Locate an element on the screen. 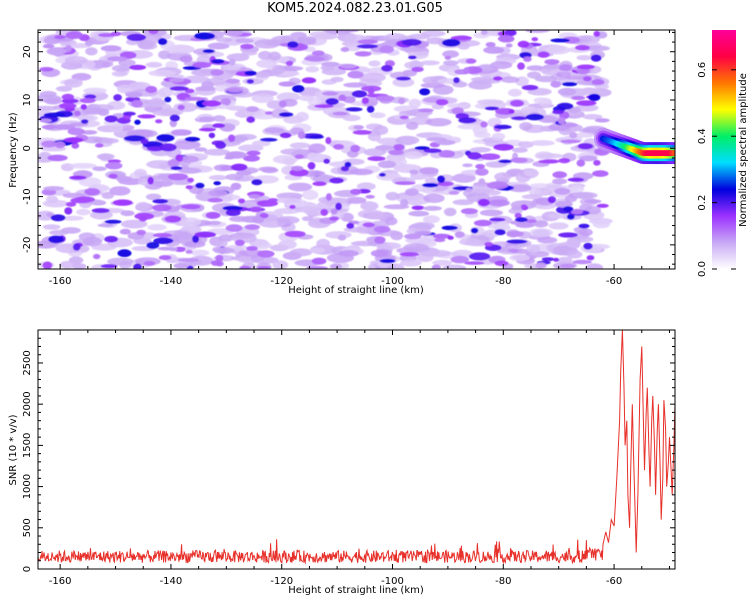  colorbar-ticks: 0.0 0.2 0.4 0.6 is located at coordinates (716, 169).